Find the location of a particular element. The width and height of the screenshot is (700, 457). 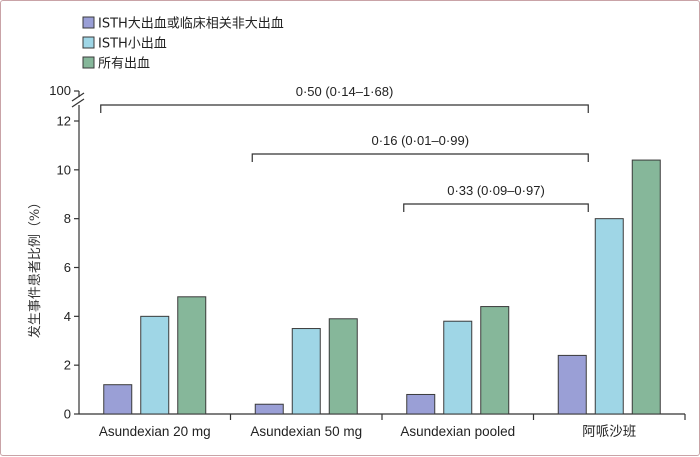

y-tick-label-break: 100 is located at coordinates (60, 90).